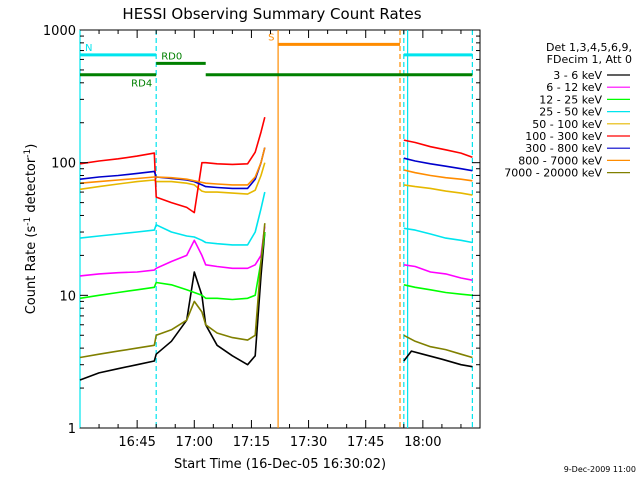 This screenshot has width=640, height=480. I want to click on x-axis-label: Start Time (16-Dec-05 16:30:02), so click(280, 464).